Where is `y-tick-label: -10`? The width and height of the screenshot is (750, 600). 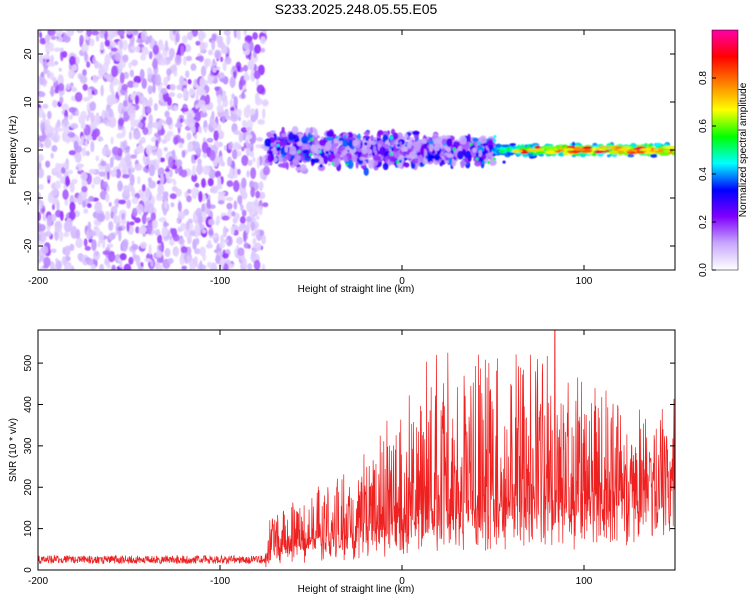
y-tick-label: -10 is located at coordinates (28, 197).